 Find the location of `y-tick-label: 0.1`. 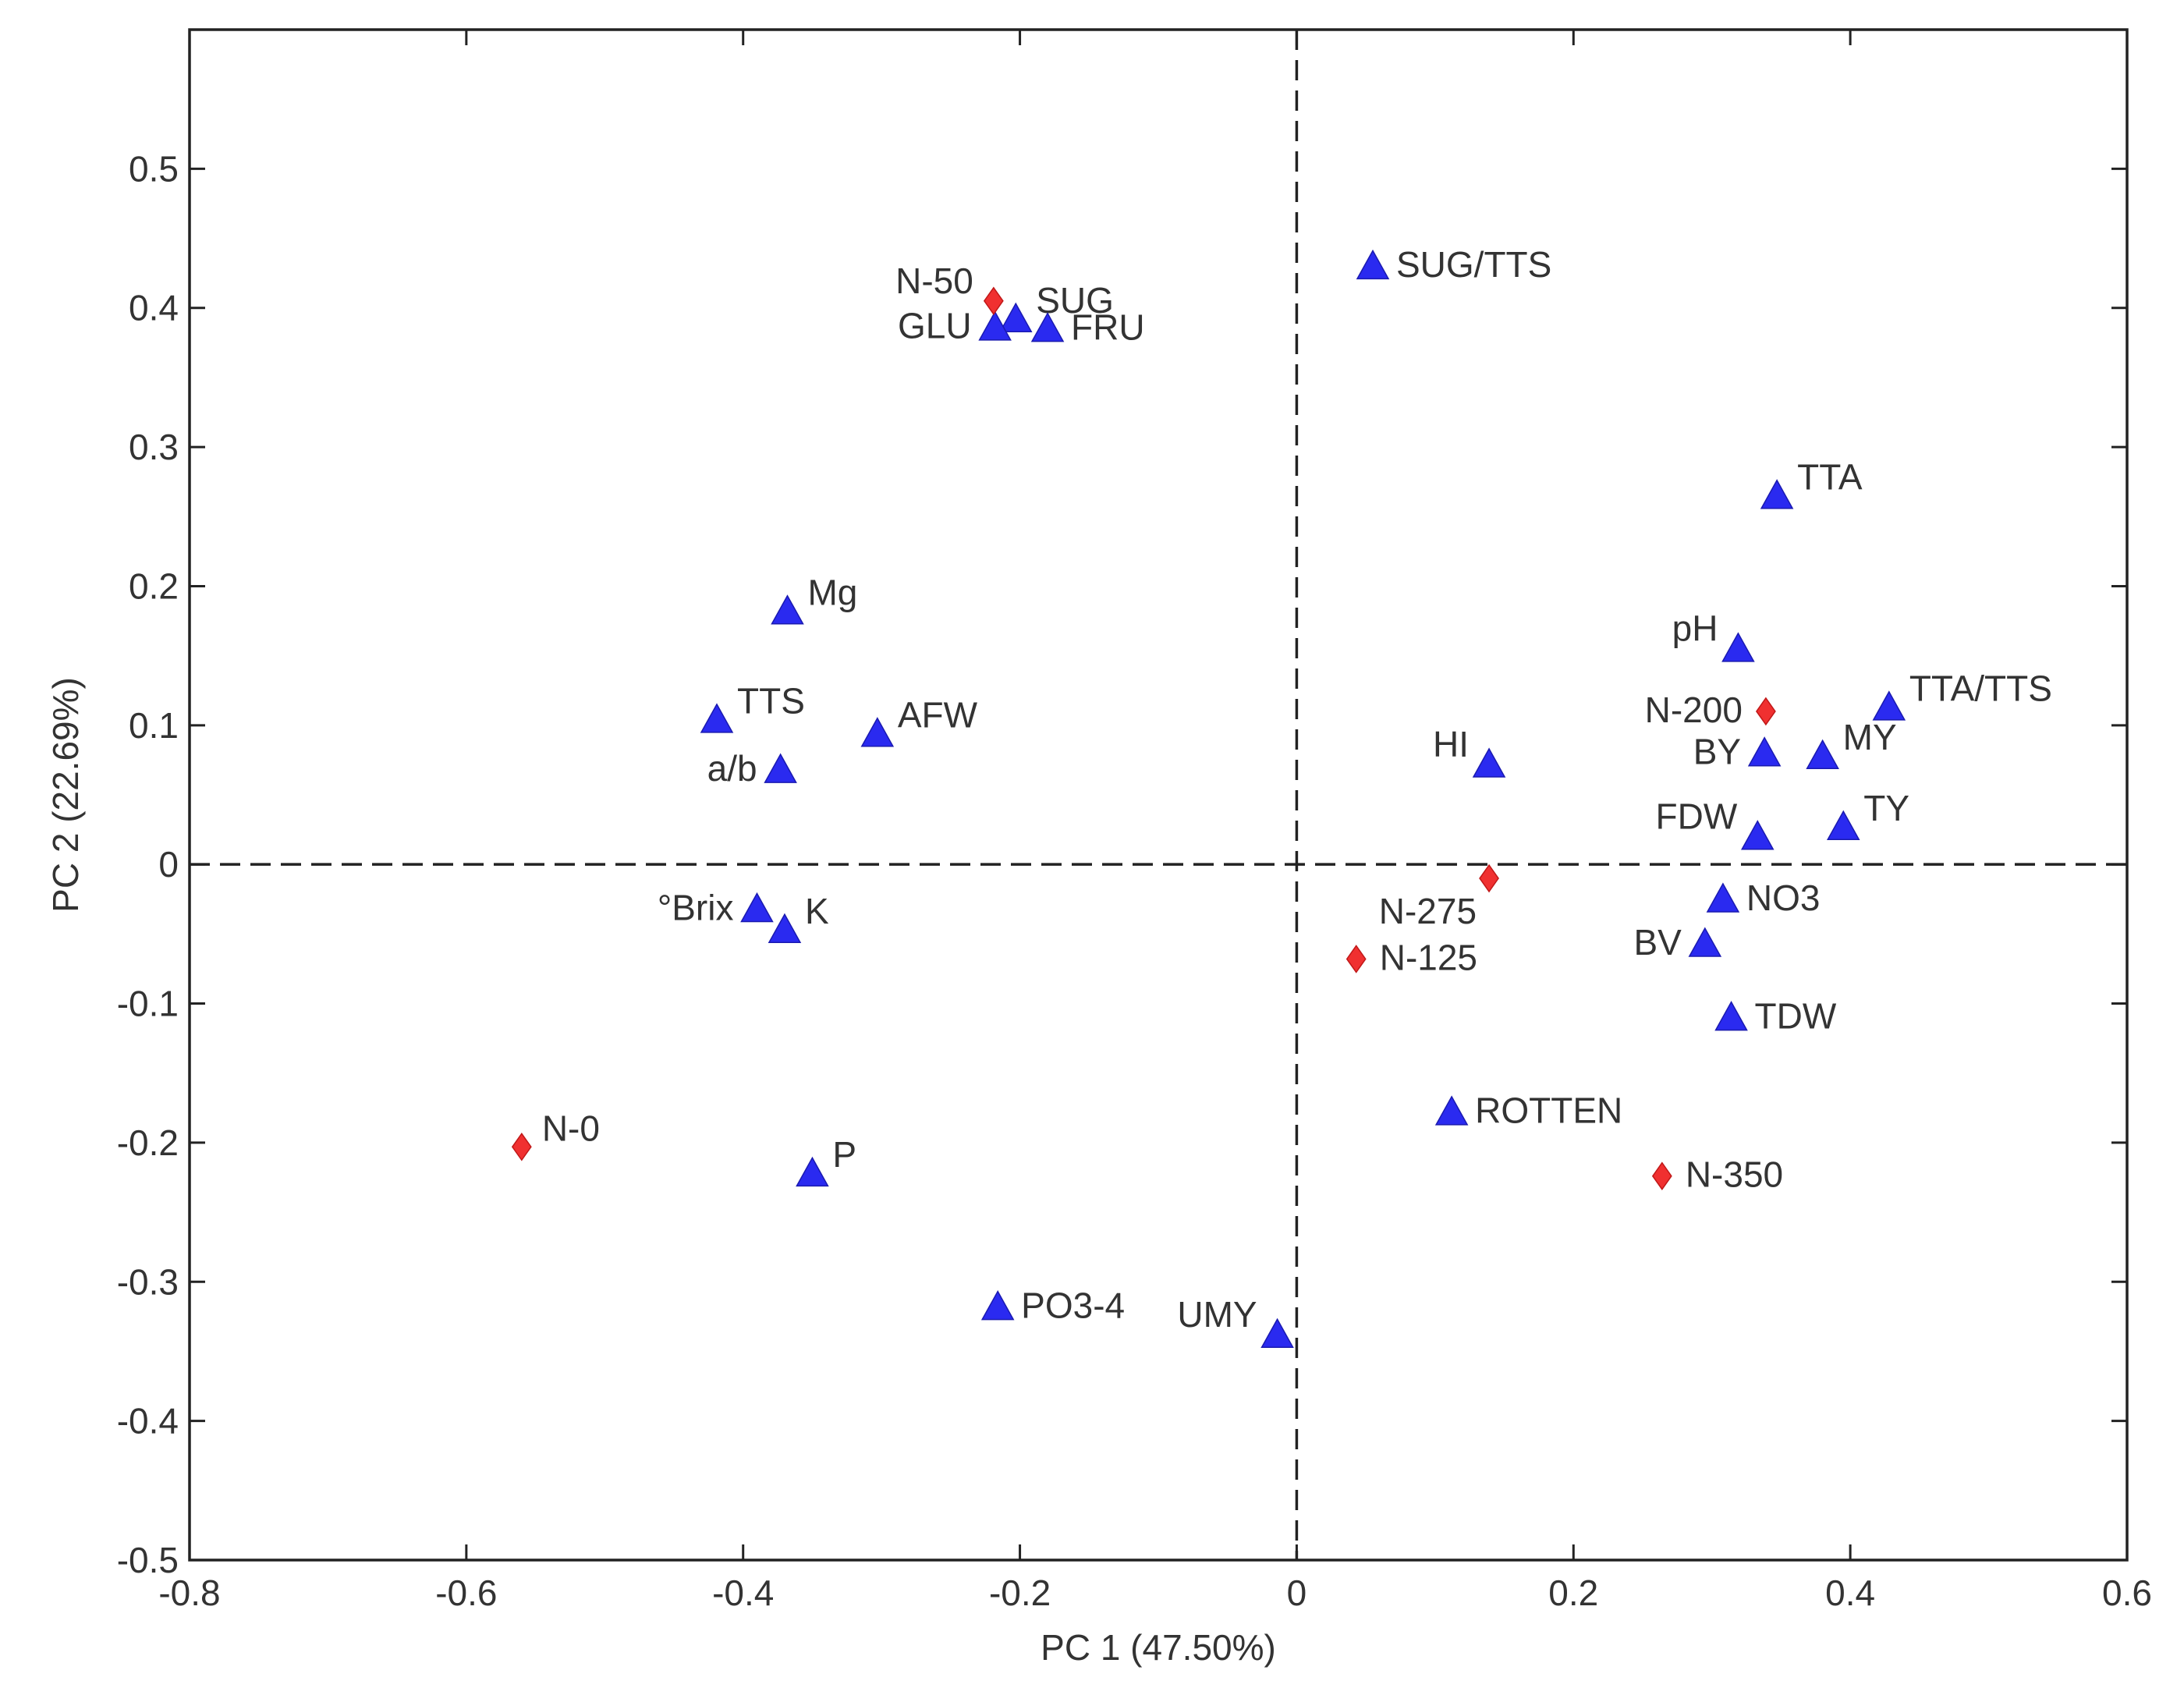

y-tick-label: 0.1 is located at coordinates (154, 725).